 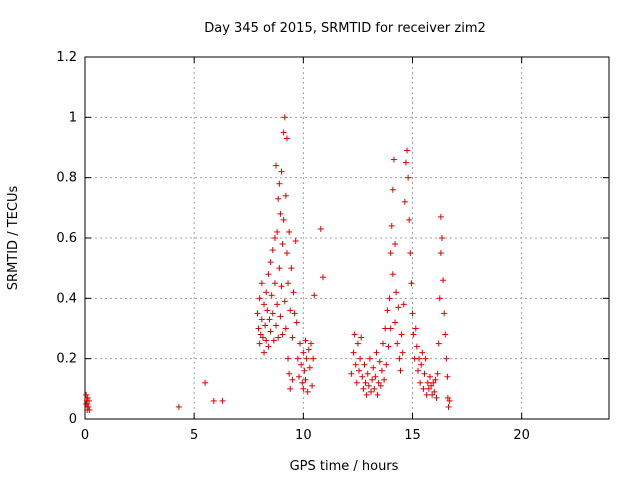 What do you see at coordinates (66, 57) in the screenshot?
I see `y-tick-label: 1.2` at bounding box center [66, 57].